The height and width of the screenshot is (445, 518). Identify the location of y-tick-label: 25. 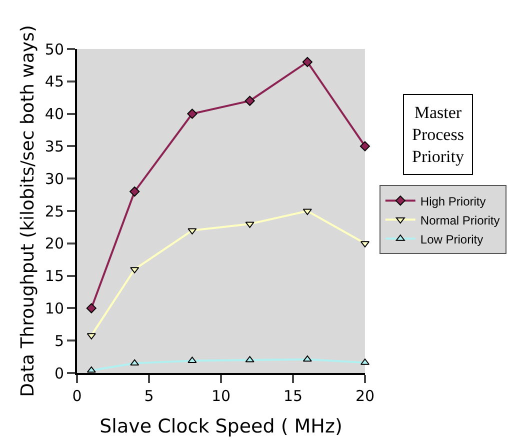
(54, 211).